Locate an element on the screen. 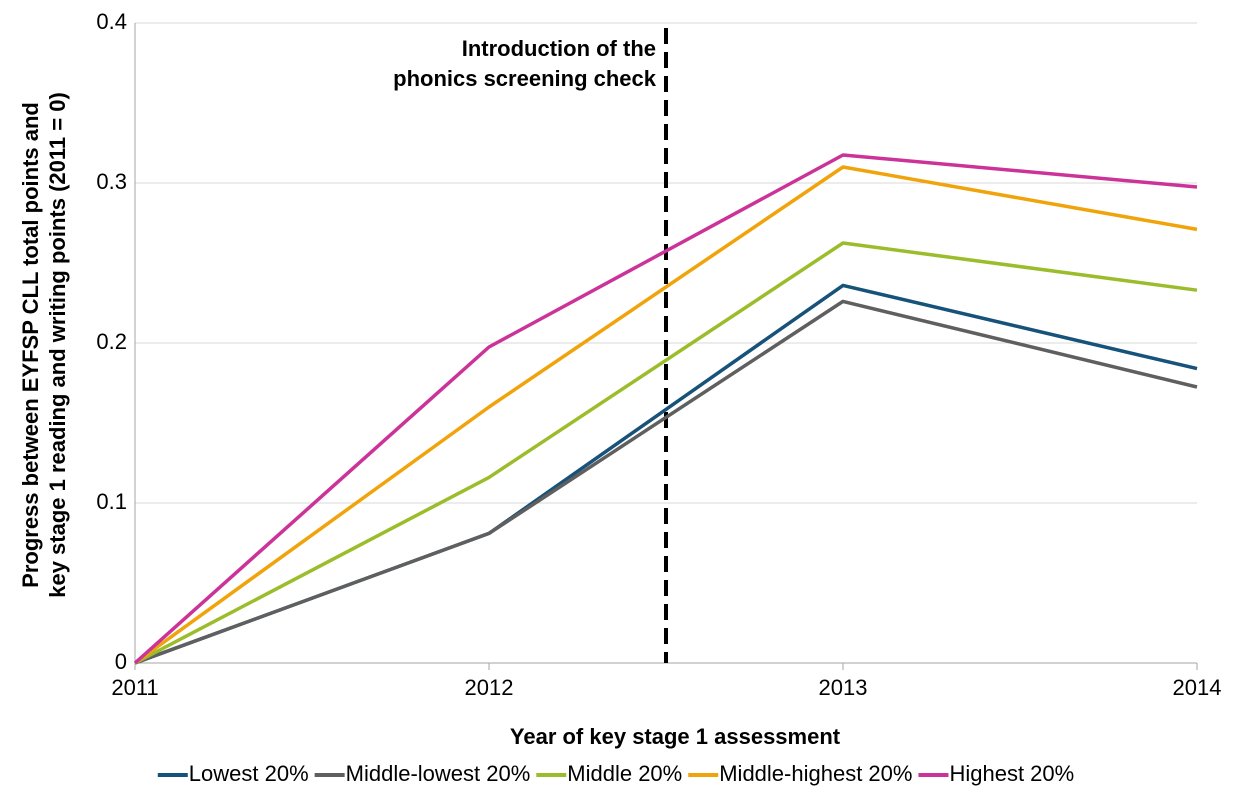  x-tick-label: 2012 is located at coordinates (489, 687).